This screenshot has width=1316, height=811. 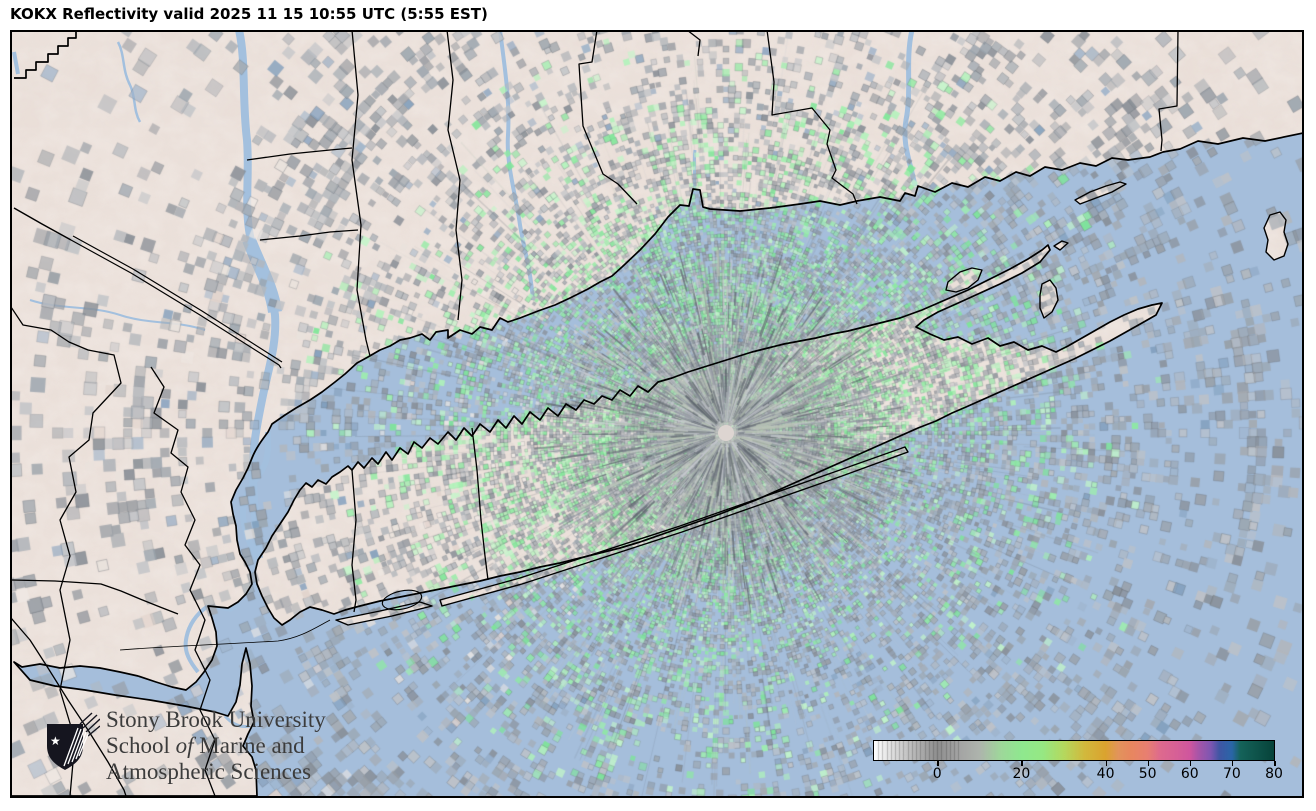 What do you see at coordinates (1231, 774) in the screenshot?
I see `colorbar-tick-label: 70` at bounding box center [1231, 774].